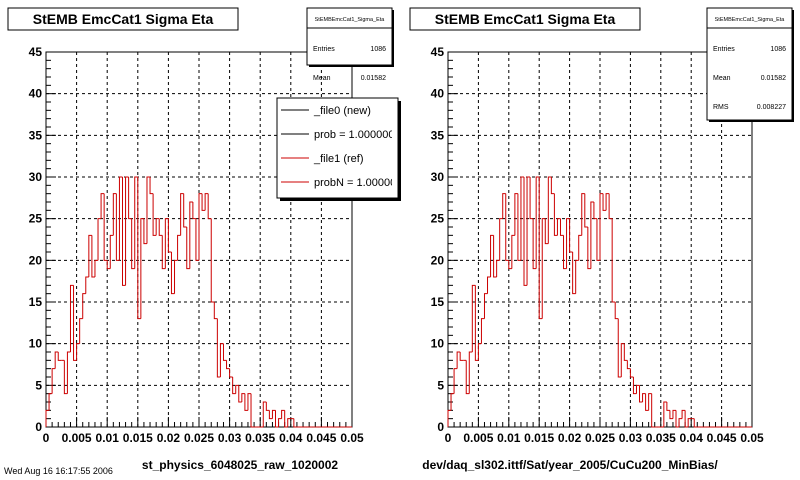  I want to click on x-tick-label: 0.015, so click(138, 438).